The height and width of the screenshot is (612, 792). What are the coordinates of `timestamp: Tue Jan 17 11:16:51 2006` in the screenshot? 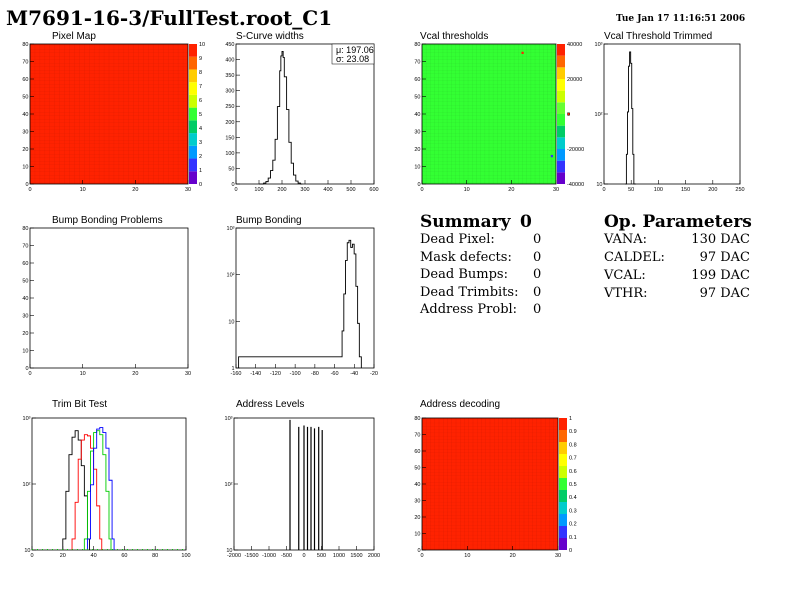 It's located at (681, 19).